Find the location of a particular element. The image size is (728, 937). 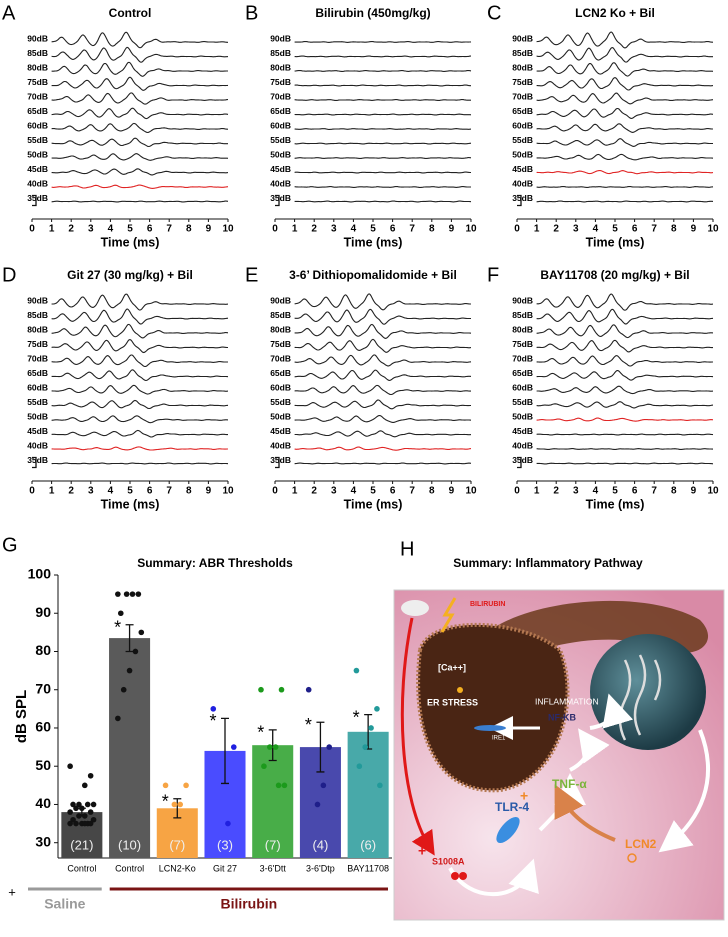

panel-letter: G is located at coordinates (10, 545).